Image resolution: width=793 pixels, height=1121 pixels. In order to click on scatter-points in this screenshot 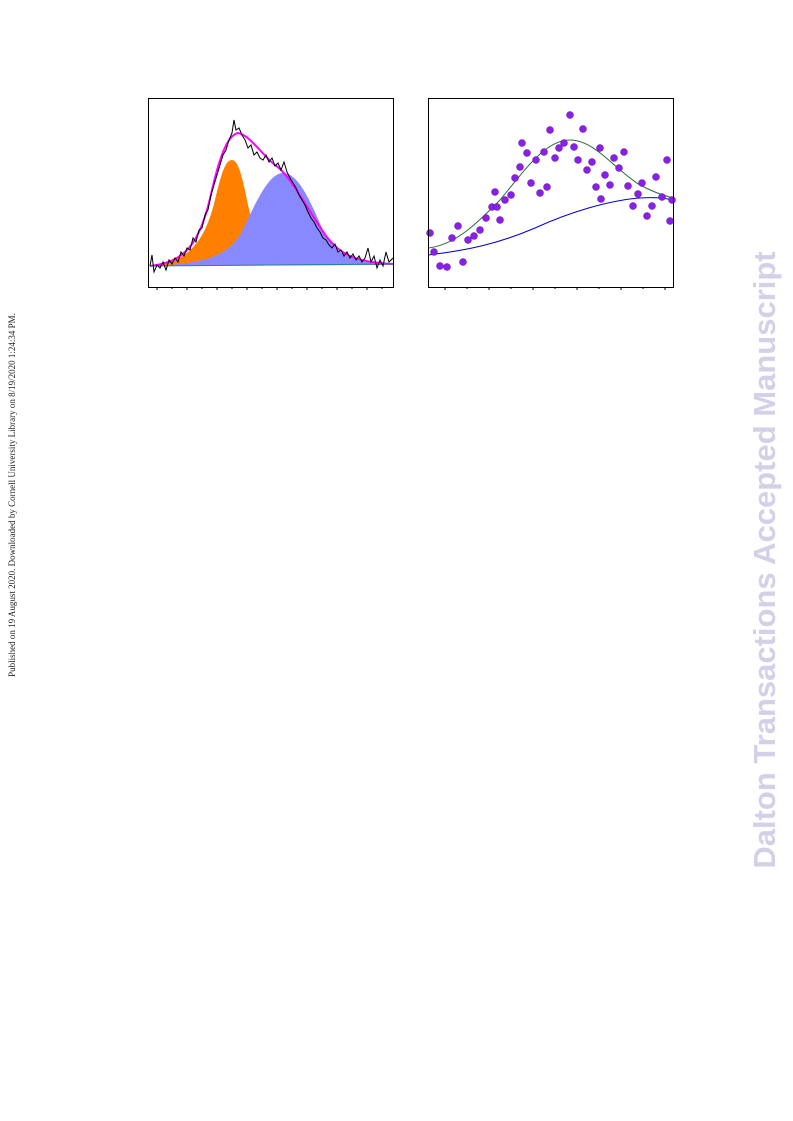, I will do `click(551, 191)`.